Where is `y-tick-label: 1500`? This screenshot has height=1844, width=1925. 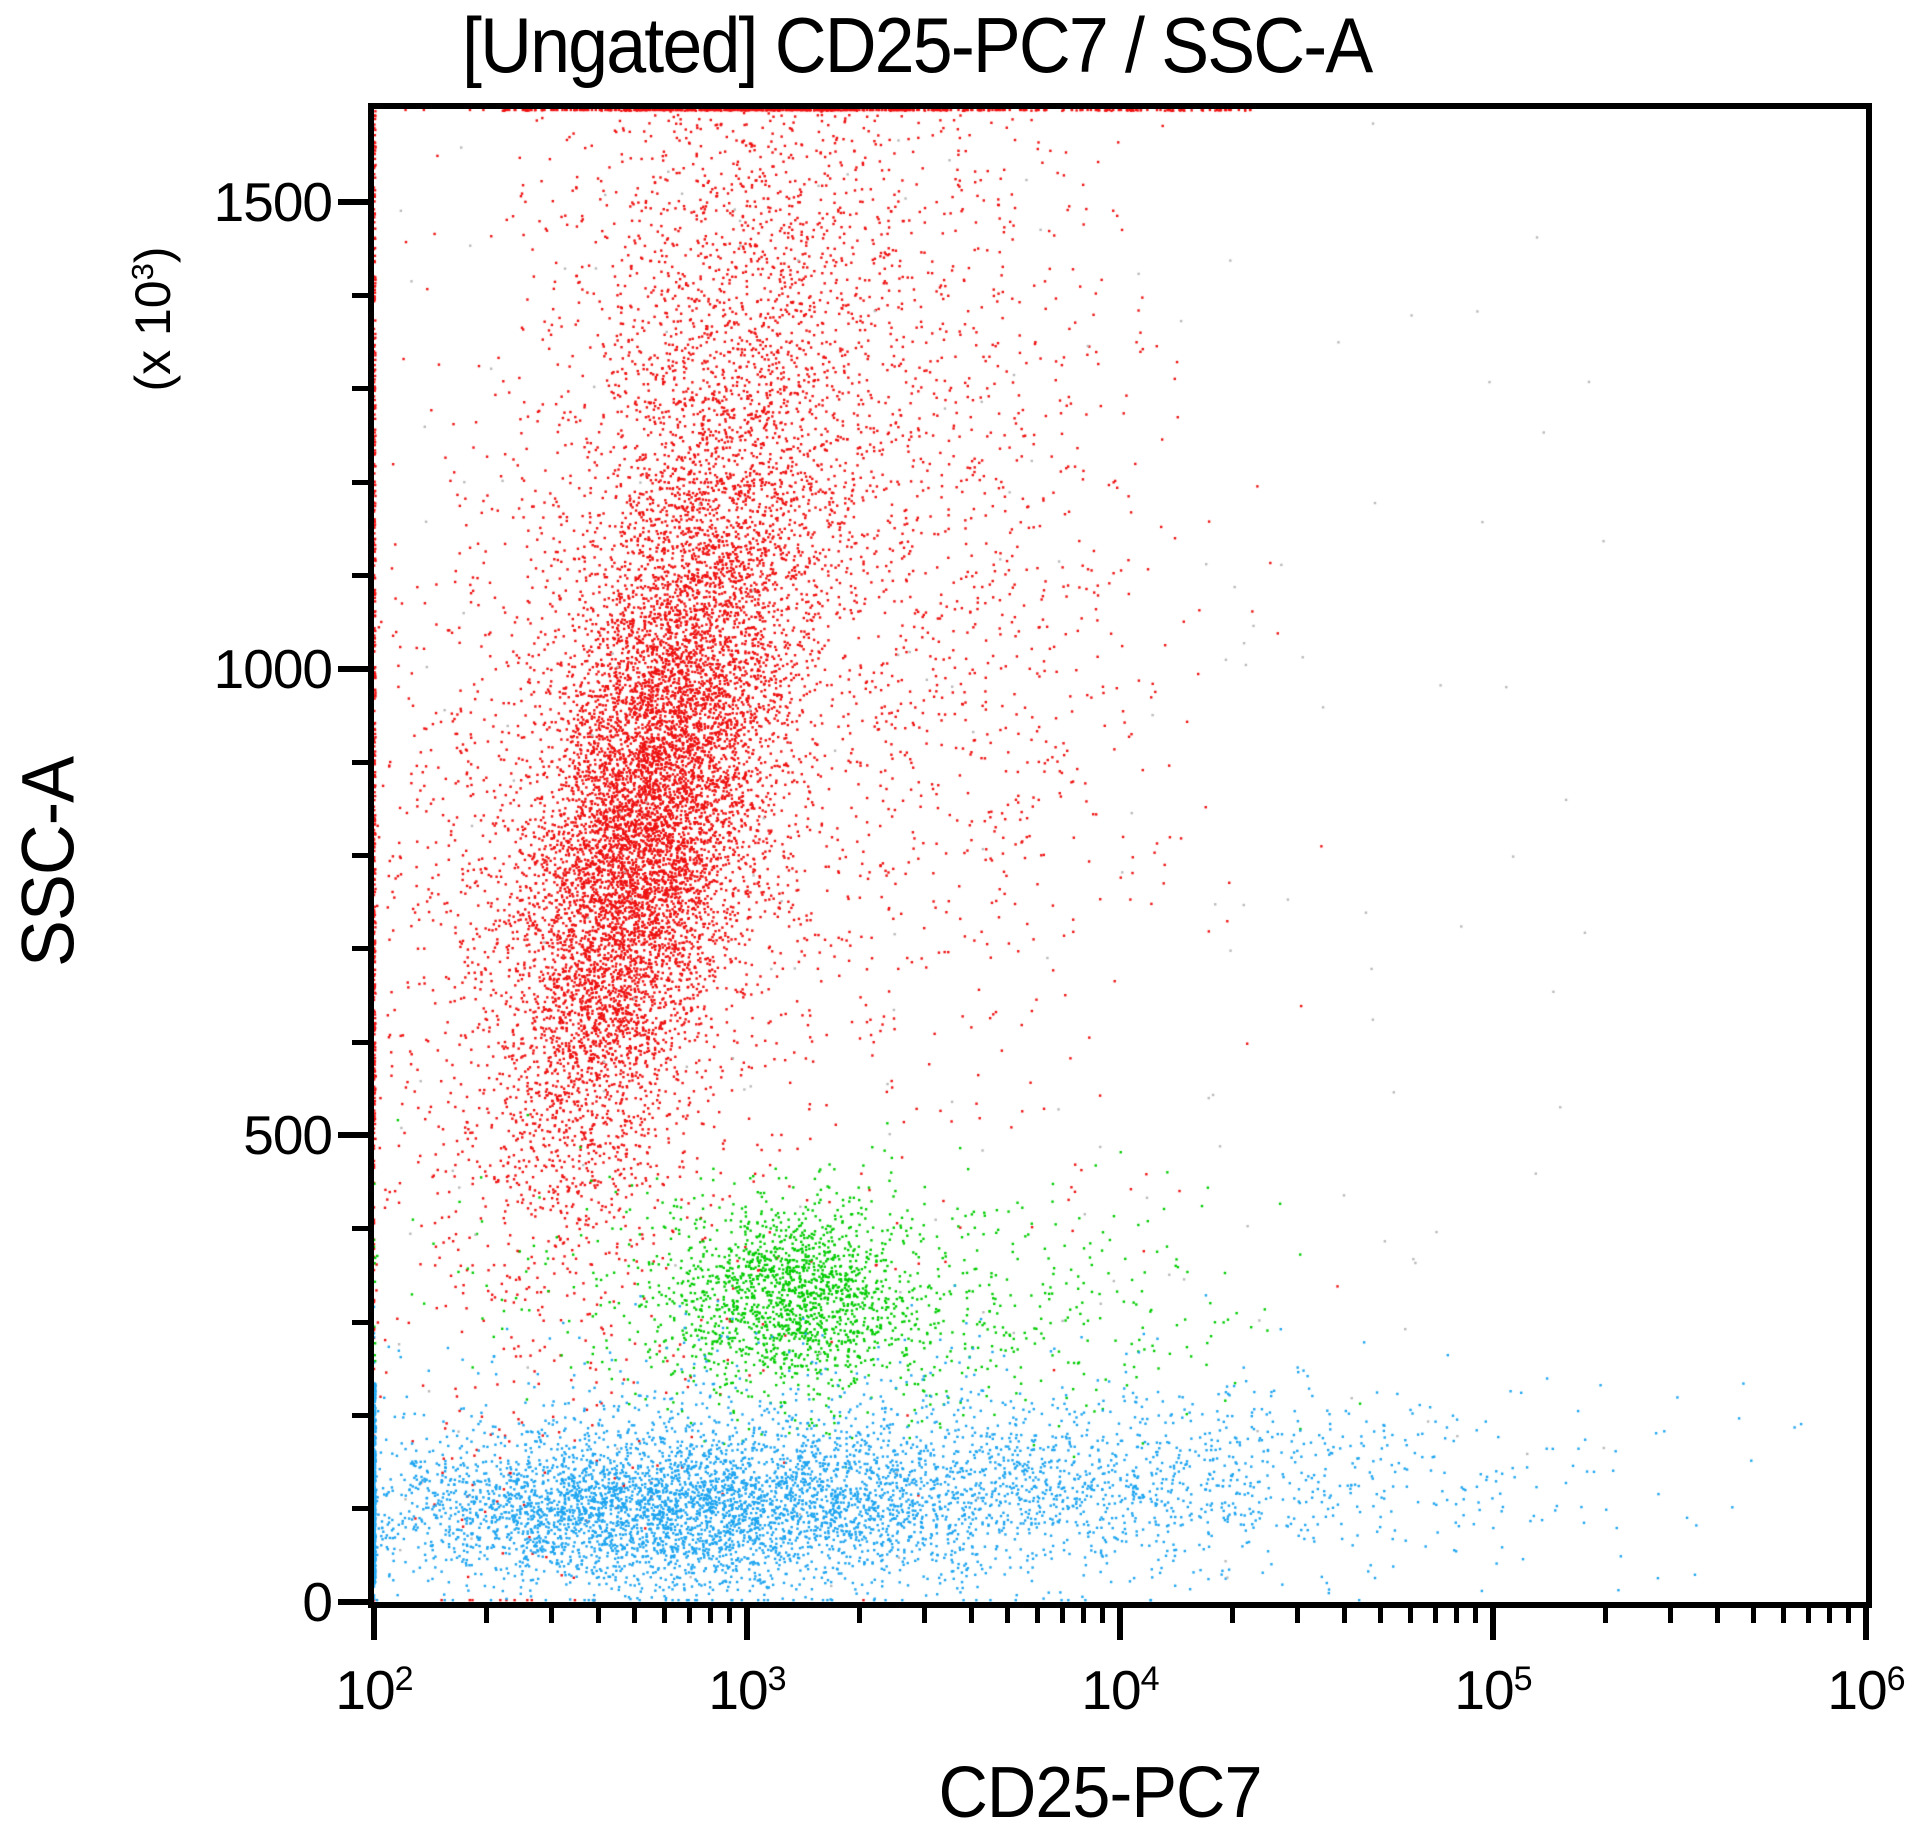 y-tick-label: 1500 is located at coordinates (273, 202).